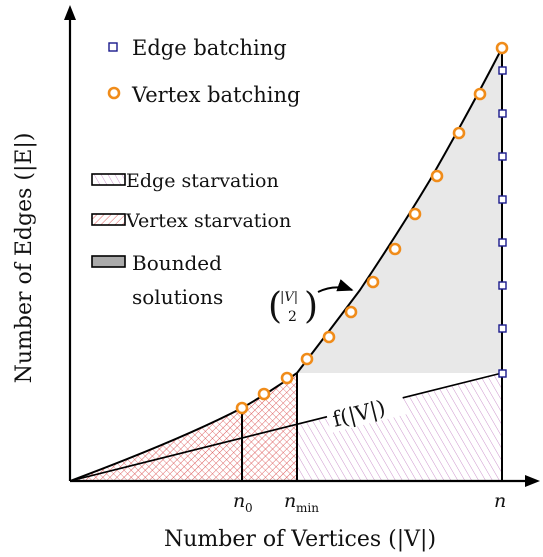 The image size is (543, 557). What do you see at coordinates (183, 427) in the screenshot?
I see `vertex-starvation-crosshatch` at bounding box center [183, 427].